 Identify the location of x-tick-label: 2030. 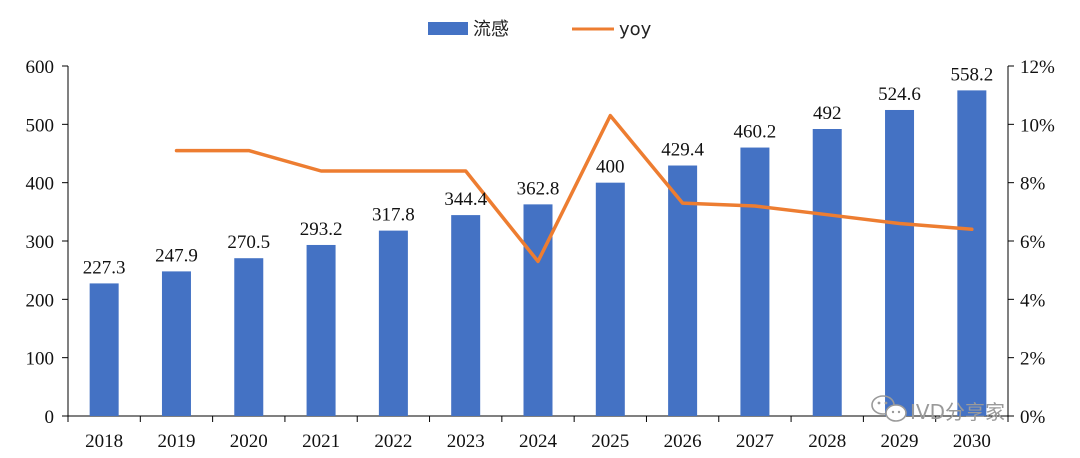
(972, 441).